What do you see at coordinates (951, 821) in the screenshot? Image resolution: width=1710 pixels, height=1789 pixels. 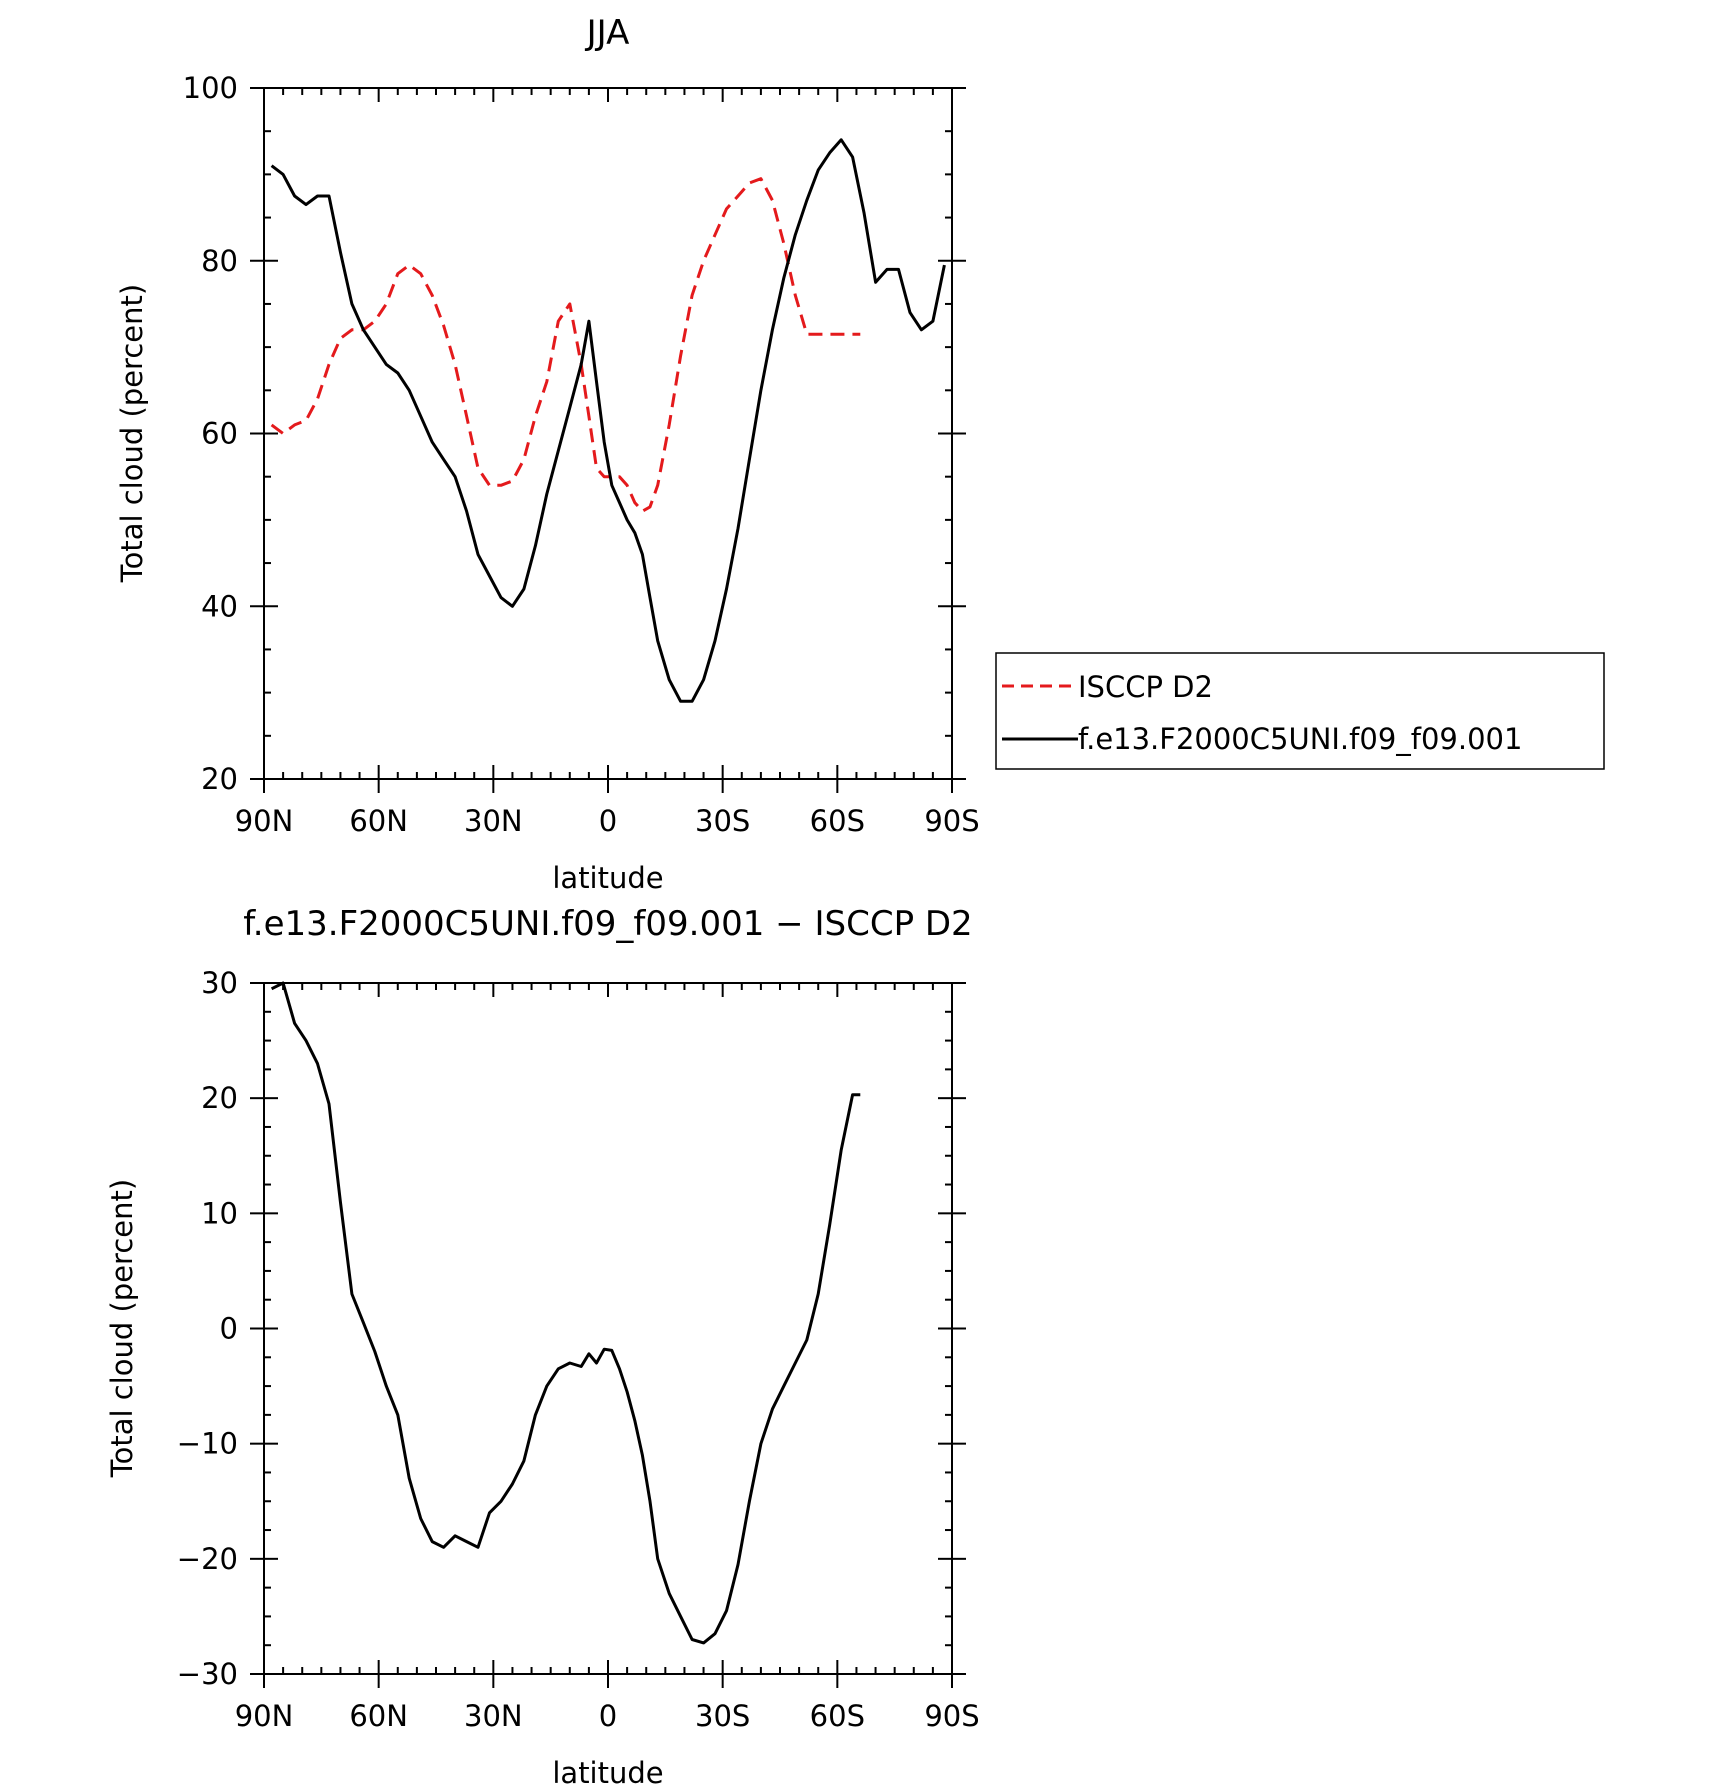 I see `top-x-tick-label: 90S` at bounding box center [951, 821].